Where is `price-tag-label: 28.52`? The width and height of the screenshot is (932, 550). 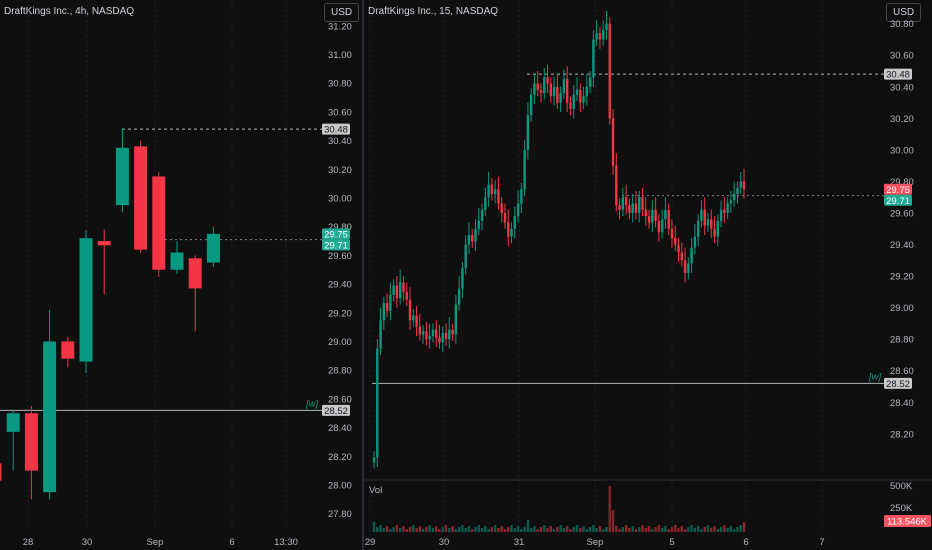
price-tag-label: 28.52 is located at coordinates (336, 411).